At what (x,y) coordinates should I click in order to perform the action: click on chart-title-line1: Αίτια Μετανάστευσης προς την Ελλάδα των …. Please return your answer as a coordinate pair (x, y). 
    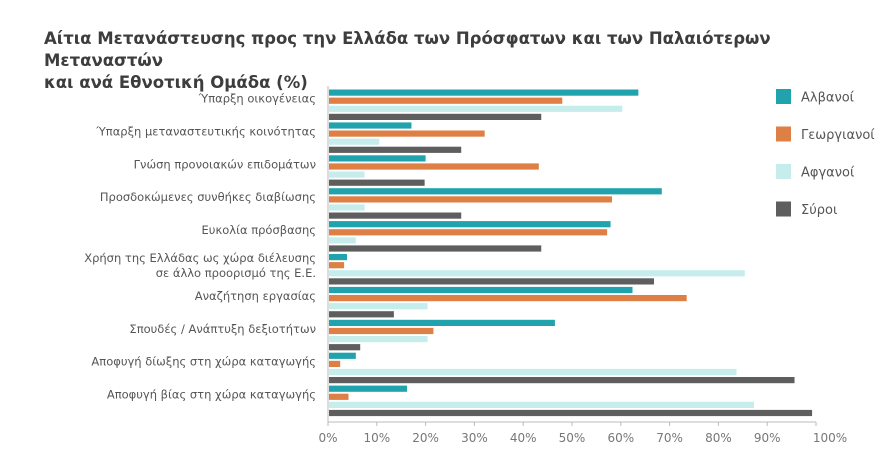
    Looking at the image, I should click on (407, 49).